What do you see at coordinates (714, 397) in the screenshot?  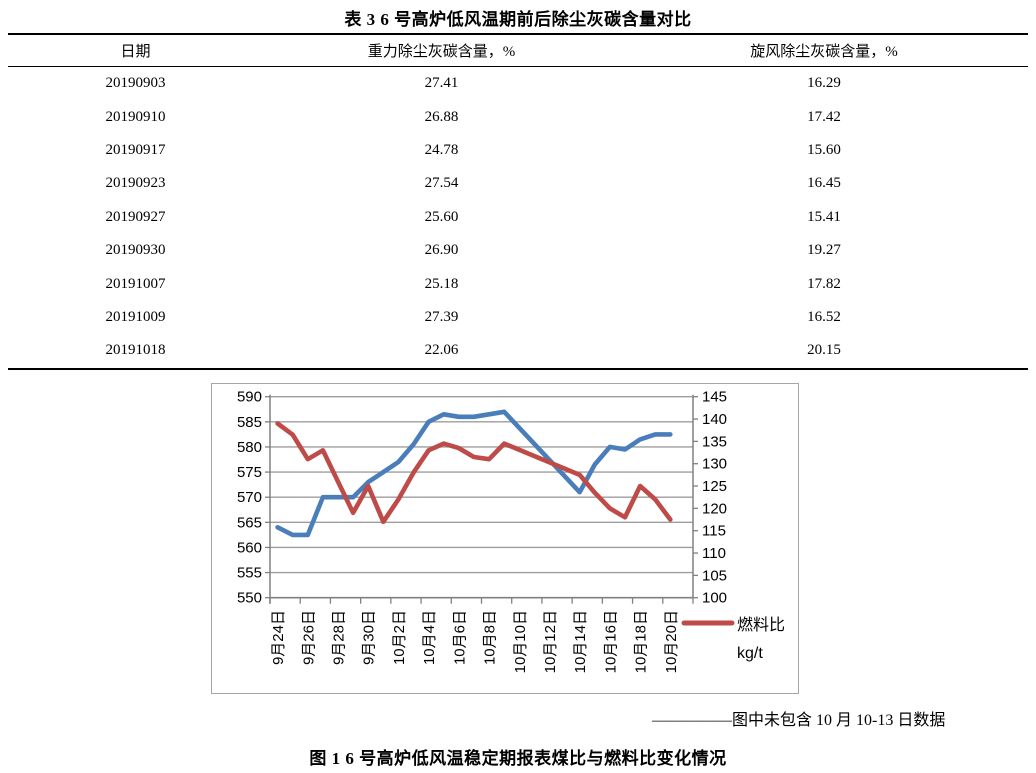 I see `right-axis-label: 145` at bounding box center [714, 397].